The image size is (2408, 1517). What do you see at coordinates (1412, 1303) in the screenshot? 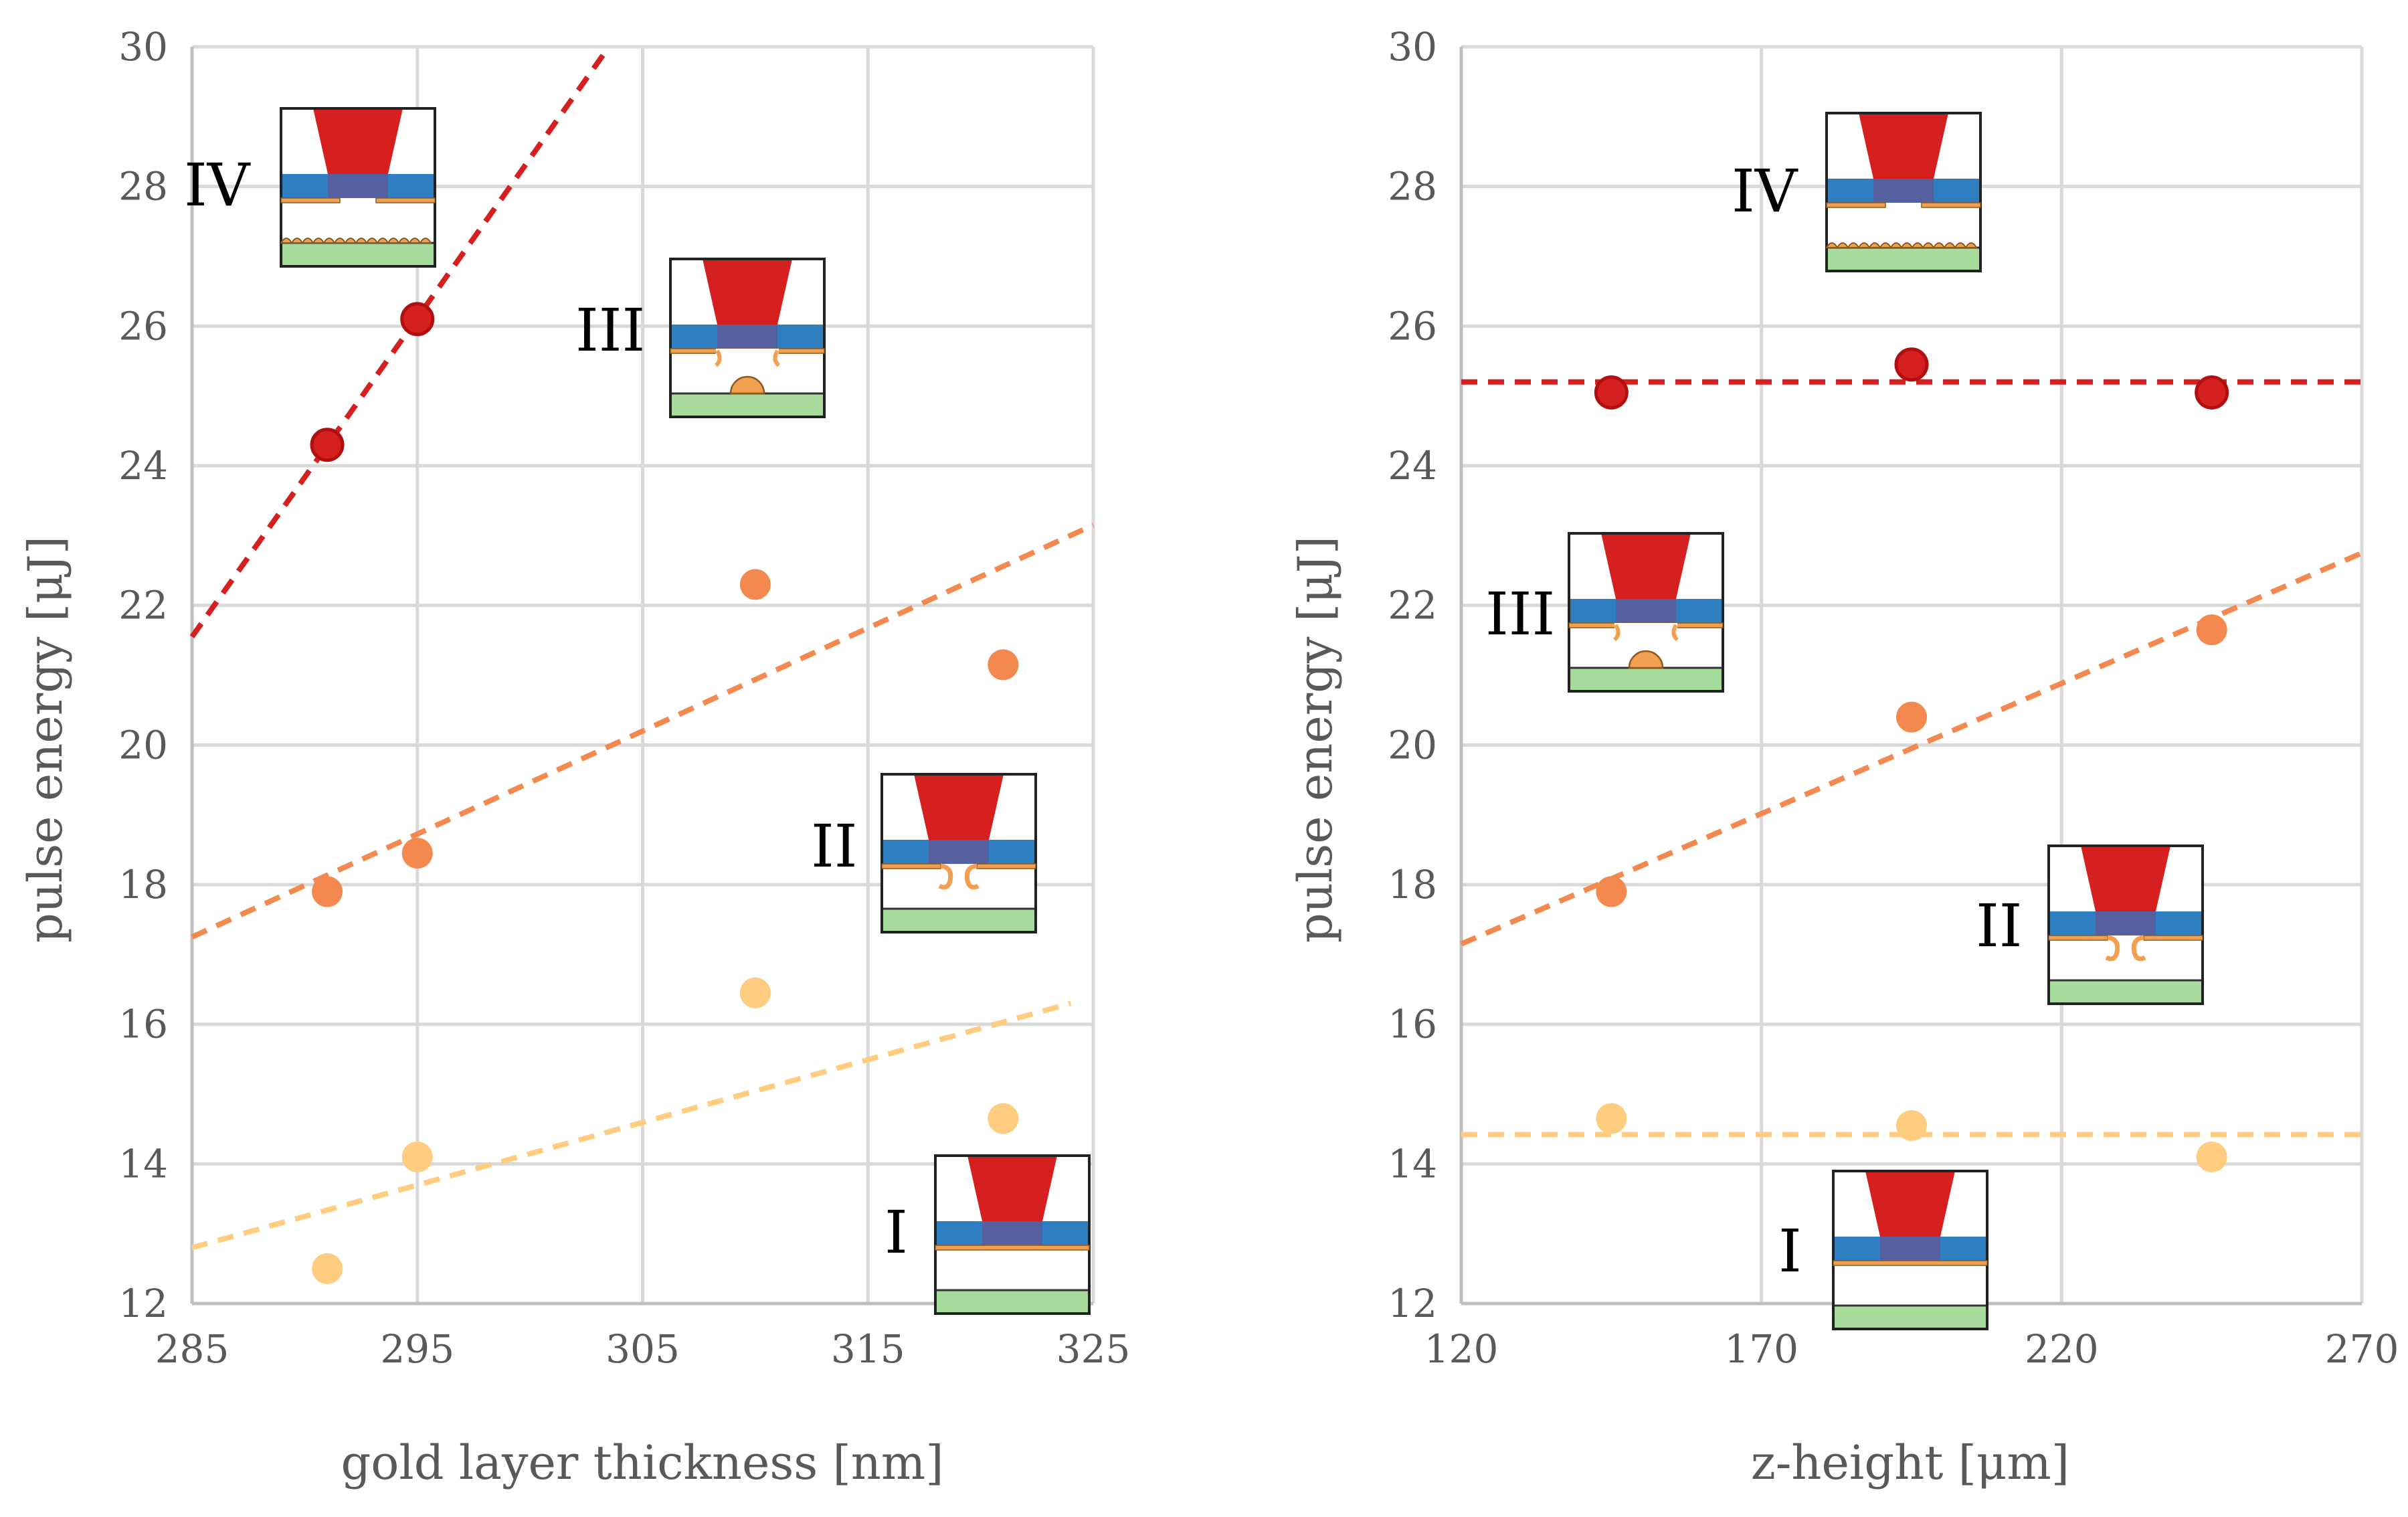
I see `right-y-tick-label: 12` at bounding box center [1412, 1303].